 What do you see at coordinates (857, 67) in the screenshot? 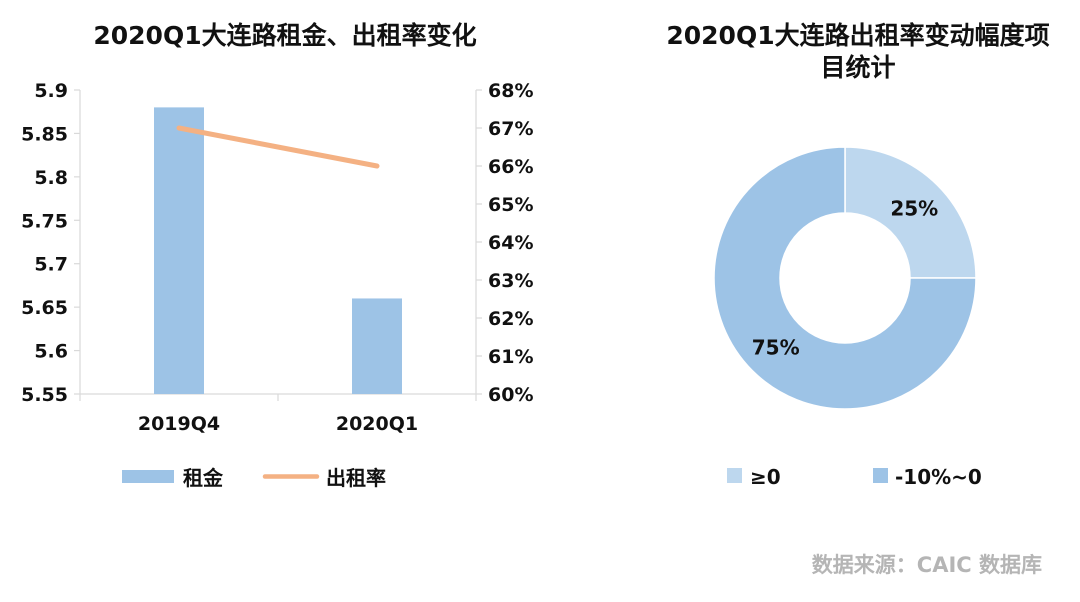
I see `donut-chart-title-line2: 目统计` at bounding box center [857, 67].